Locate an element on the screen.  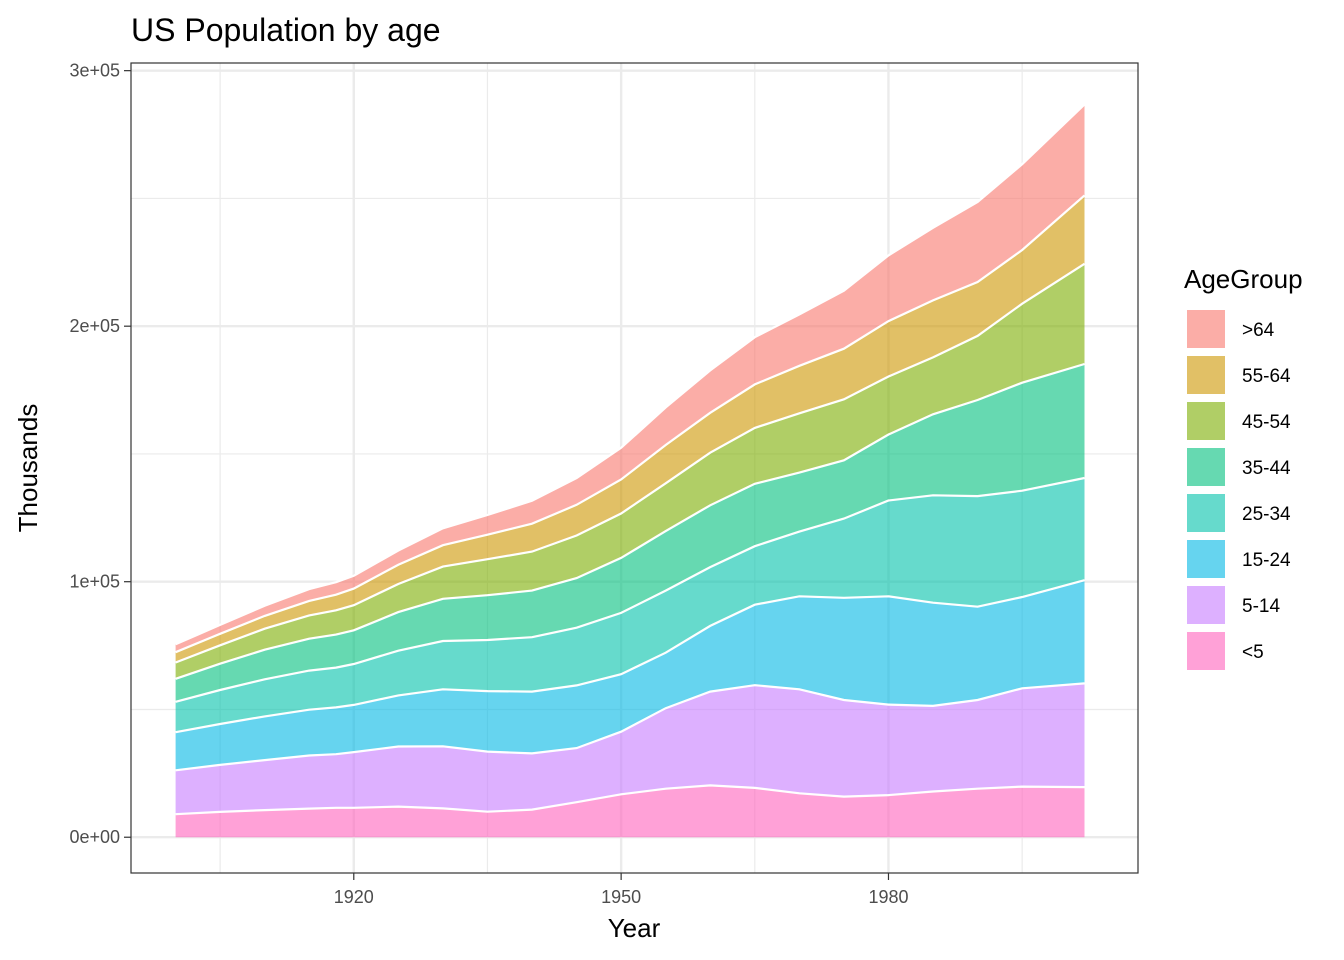
legend-label: 55-64 is located at coordinates (1266, 376).